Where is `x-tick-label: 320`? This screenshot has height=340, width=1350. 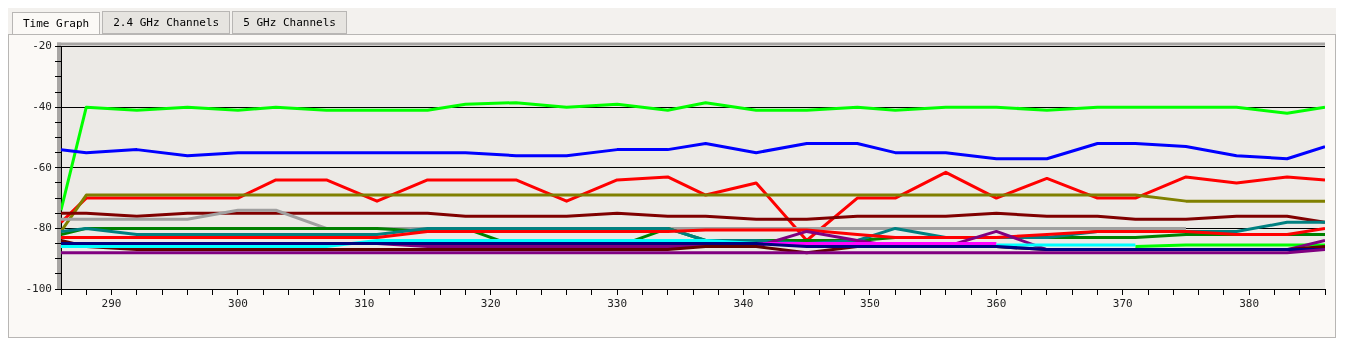
x-tick-label: 320 is located at coordinates (490, 304).